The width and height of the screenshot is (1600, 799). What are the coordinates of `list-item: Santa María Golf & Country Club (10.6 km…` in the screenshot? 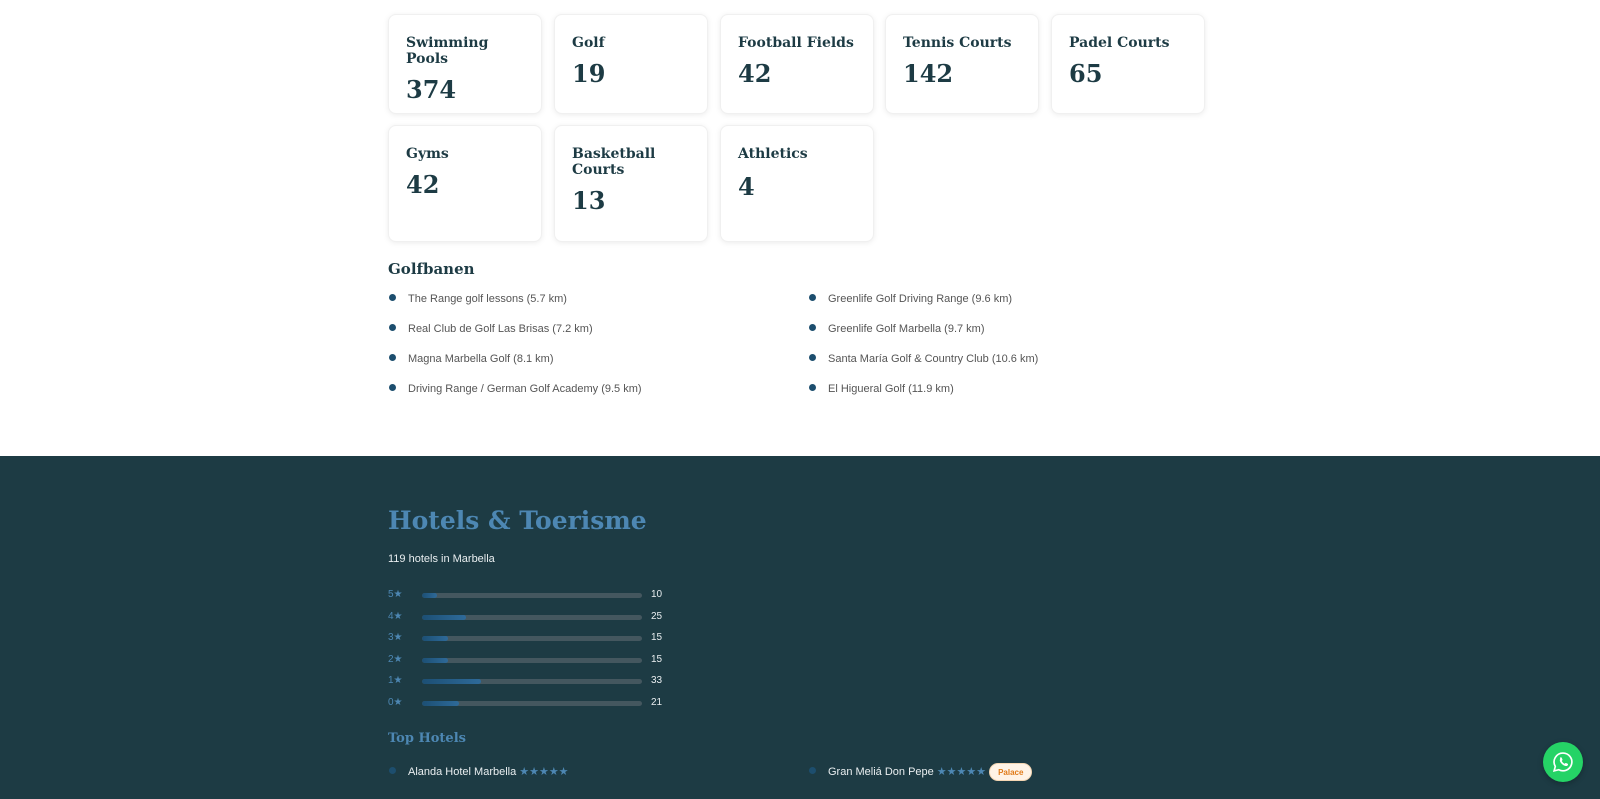 It's located at (1008, 368).